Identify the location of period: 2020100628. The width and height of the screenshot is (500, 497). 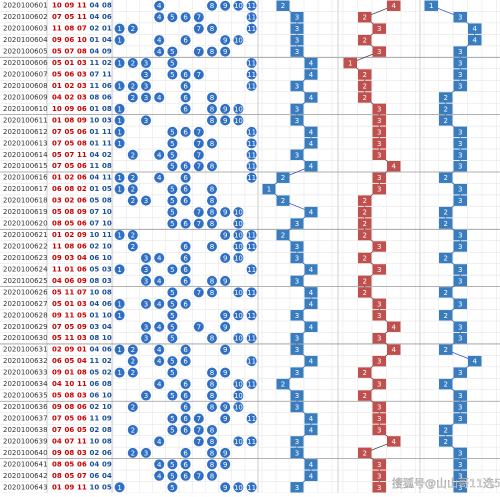
(25, 315).